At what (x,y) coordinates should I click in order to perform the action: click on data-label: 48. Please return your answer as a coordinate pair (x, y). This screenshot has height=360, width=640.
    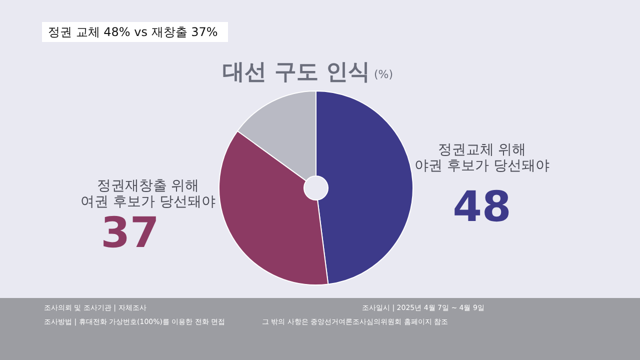
    Looking at the image, I should click on (482, 206).